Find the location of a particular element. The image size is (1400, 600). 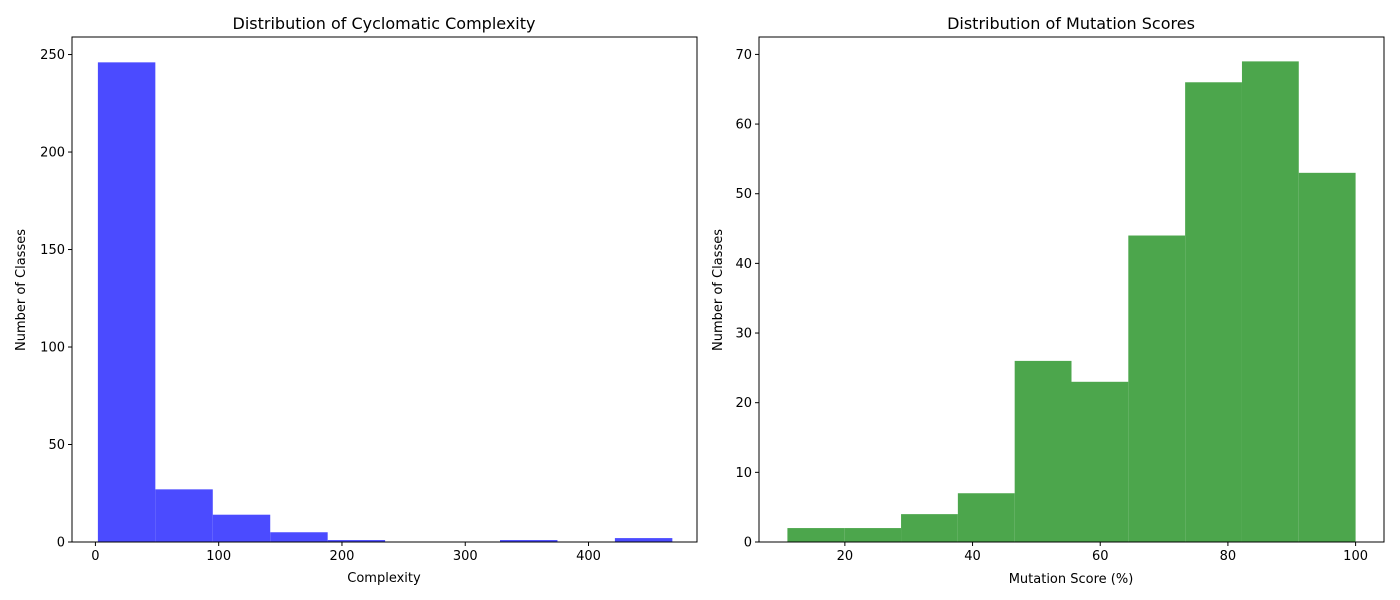

y-tick-label: 100 is located at coordinates (52, 348).